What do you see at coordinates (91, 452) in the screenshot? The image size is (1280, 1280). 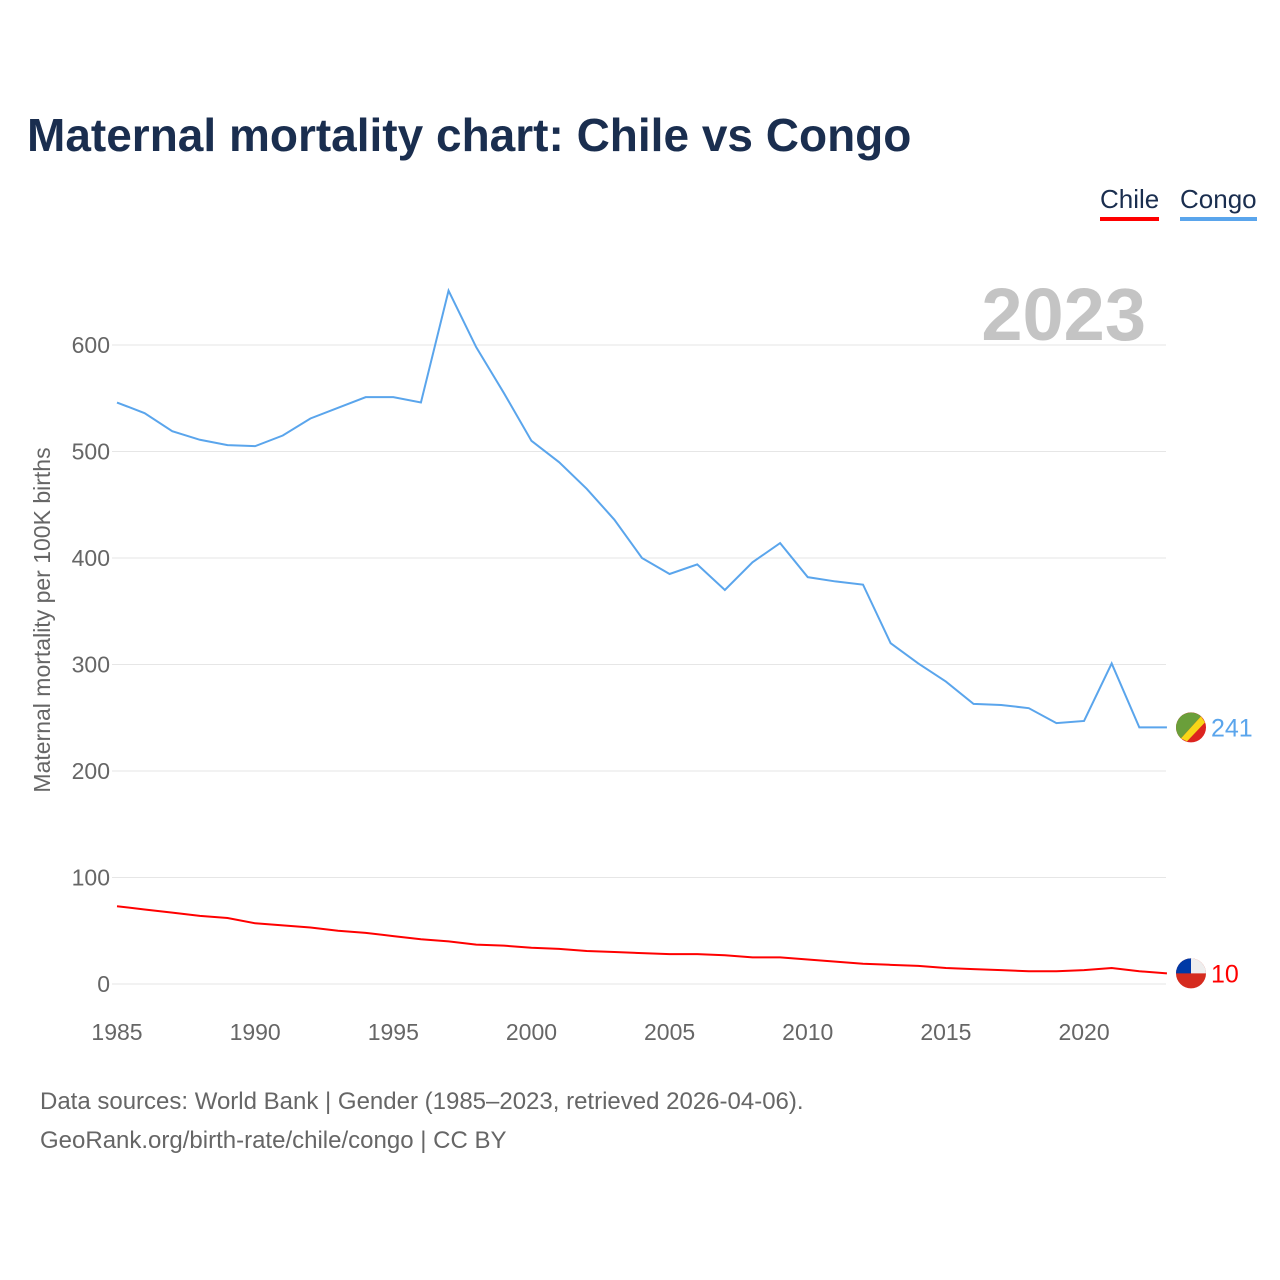 I see `y-tick-label: 500` at bounding box center [91, 452].